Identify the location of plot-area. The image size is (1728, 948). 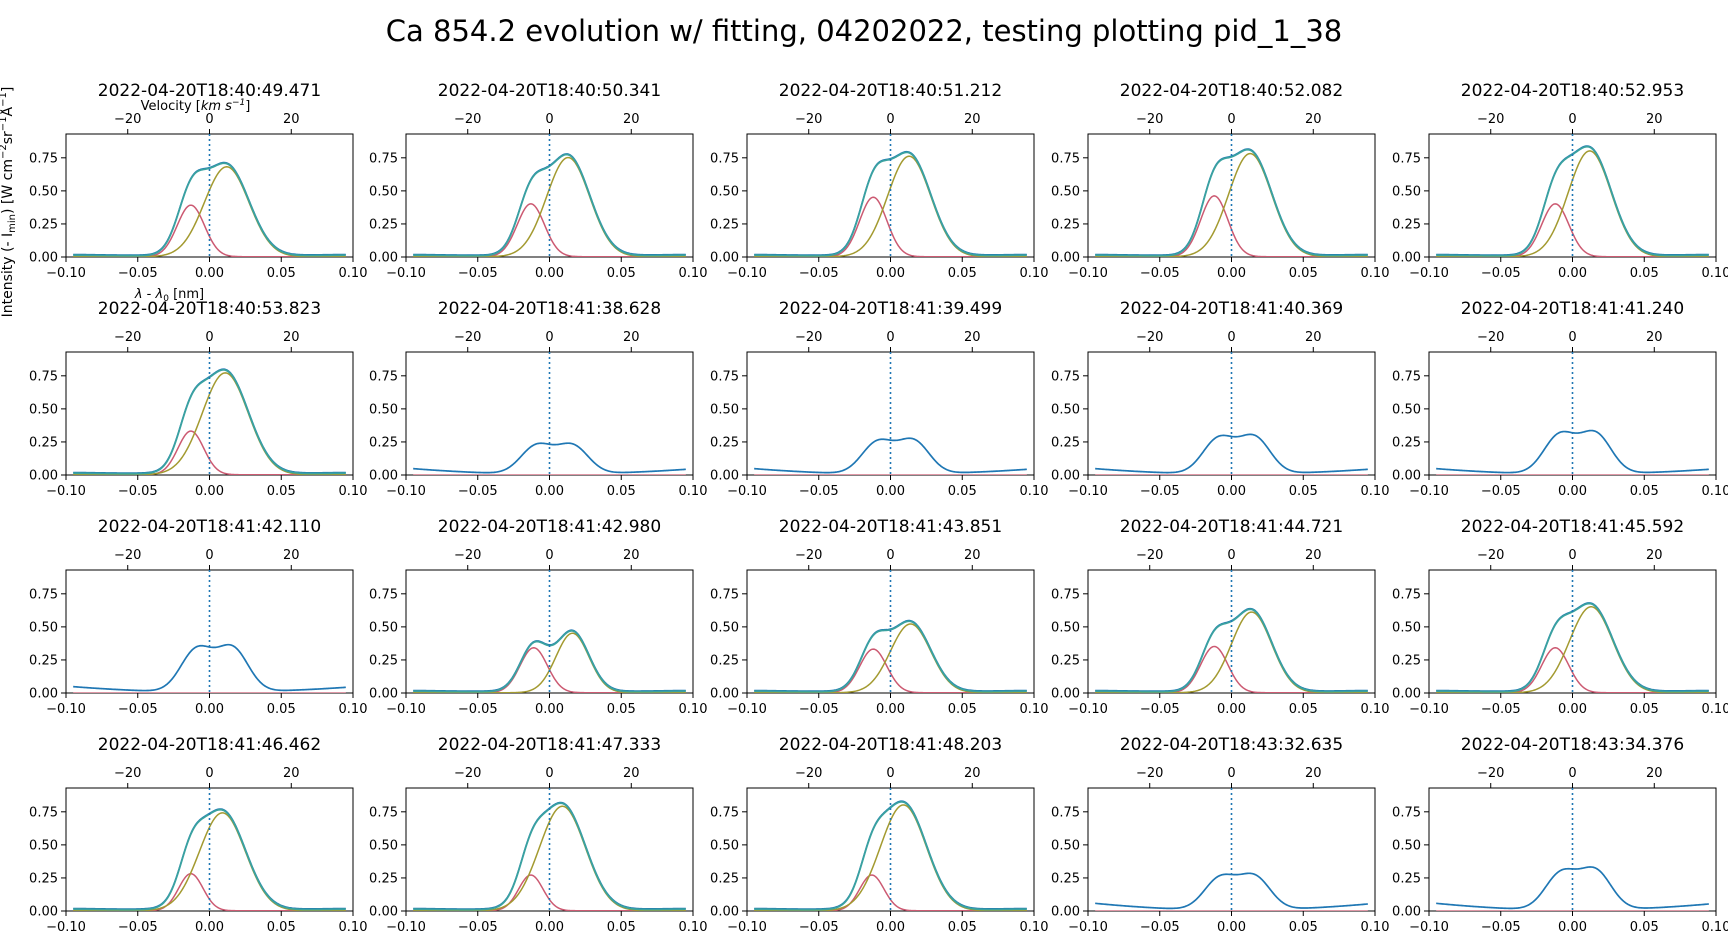
(890, 855).